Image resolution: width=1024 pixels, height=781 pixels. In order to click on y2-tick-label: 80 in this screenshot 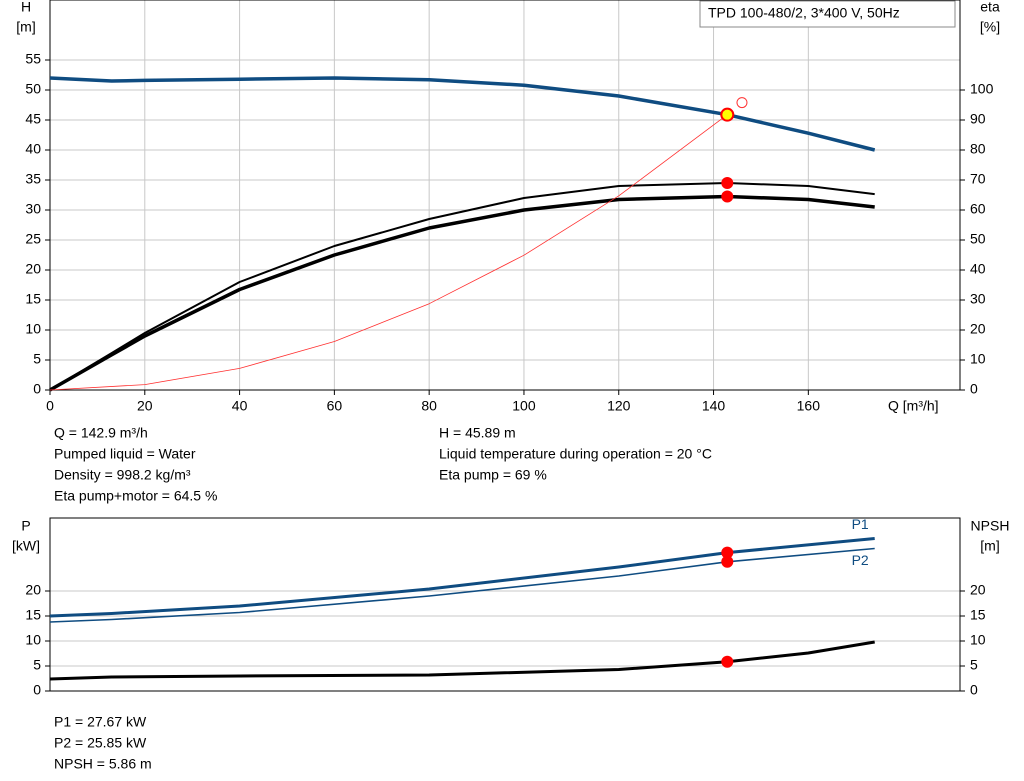, I will do `click(978, 149)`.